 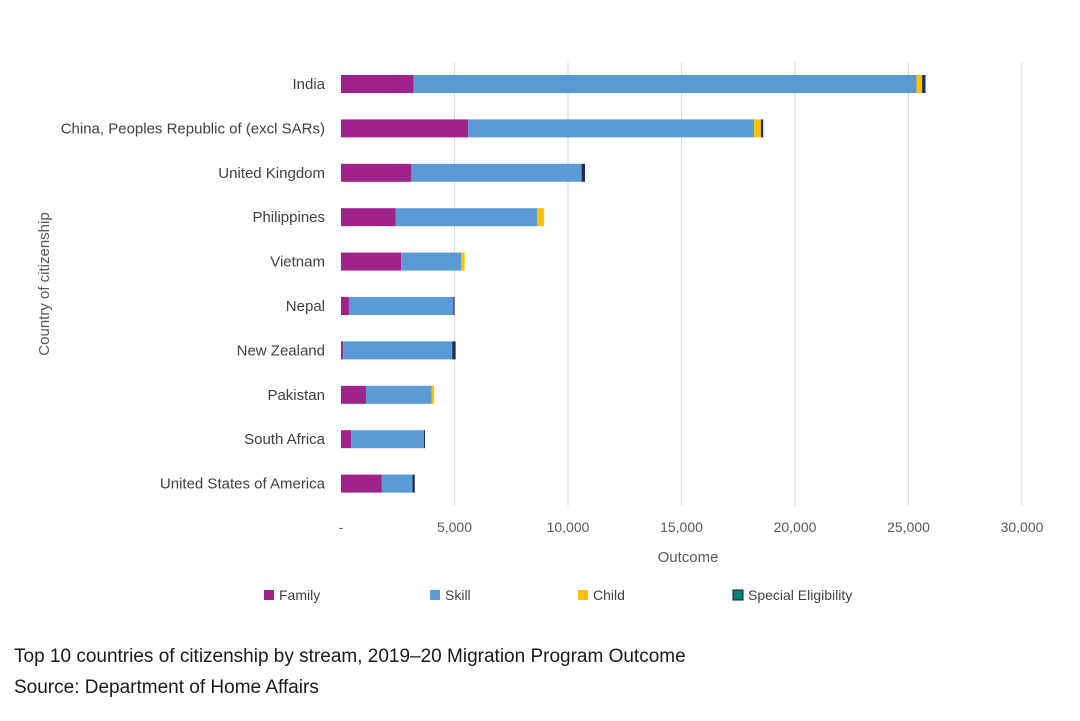 What do you see at coordinates (681, 527) in the screenshot?
I see `x-tick-label: 15,000` at bounding box center [681, 527].